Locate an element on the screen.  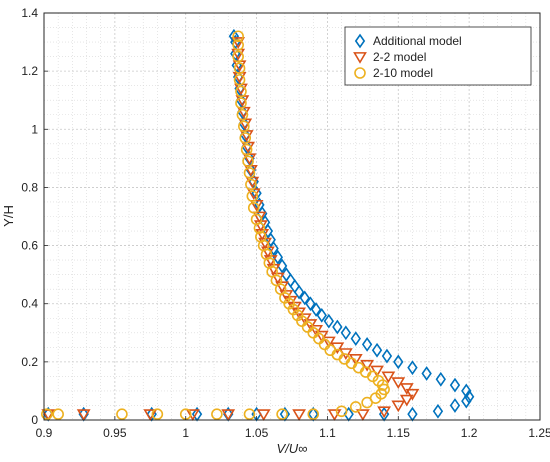
x-axis: 0.9 0.95 1 1.05 1.1 1.15 1.2 1.25 is located at coordinates (293, 428).